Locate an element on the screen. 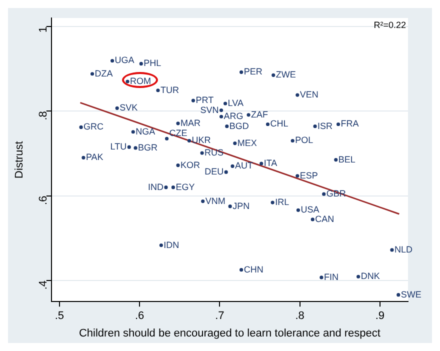 Image resolution: width=440 pixels, height=351 pixels. text: AUT is located at coordinates (244, 165).